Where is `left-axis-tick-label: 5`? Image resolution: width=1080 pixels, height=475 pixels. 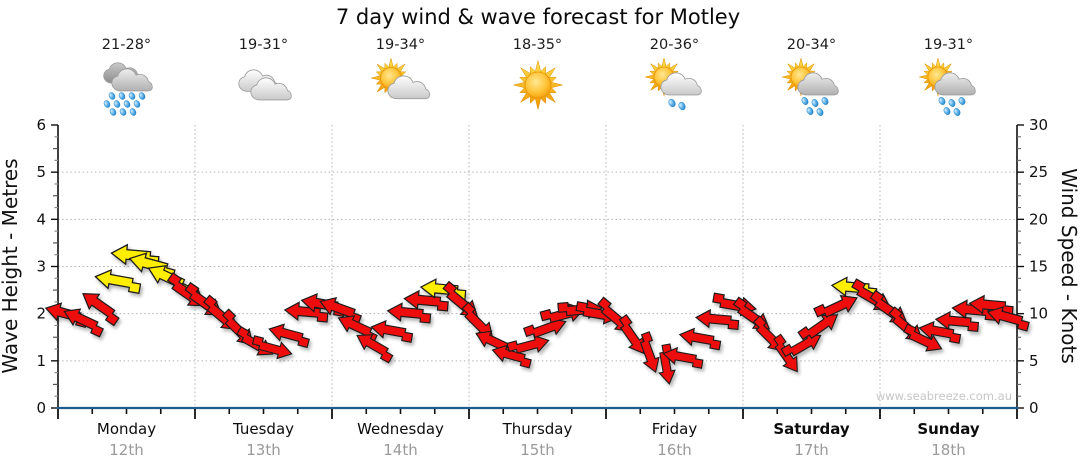 left-axis-tick-label: 5 is located at coordinates (41, 172).